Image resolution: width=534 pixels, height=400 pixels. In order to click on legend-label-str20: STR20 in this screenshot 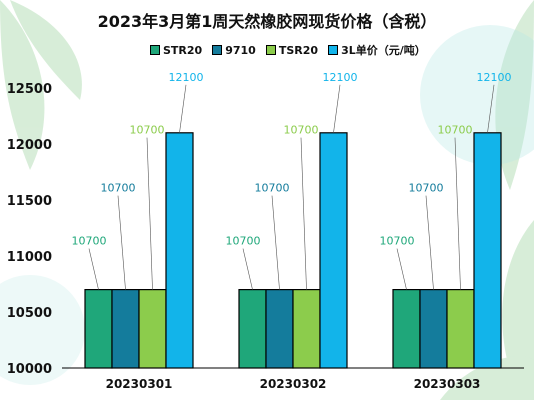, I will do `click(183, 50)`.